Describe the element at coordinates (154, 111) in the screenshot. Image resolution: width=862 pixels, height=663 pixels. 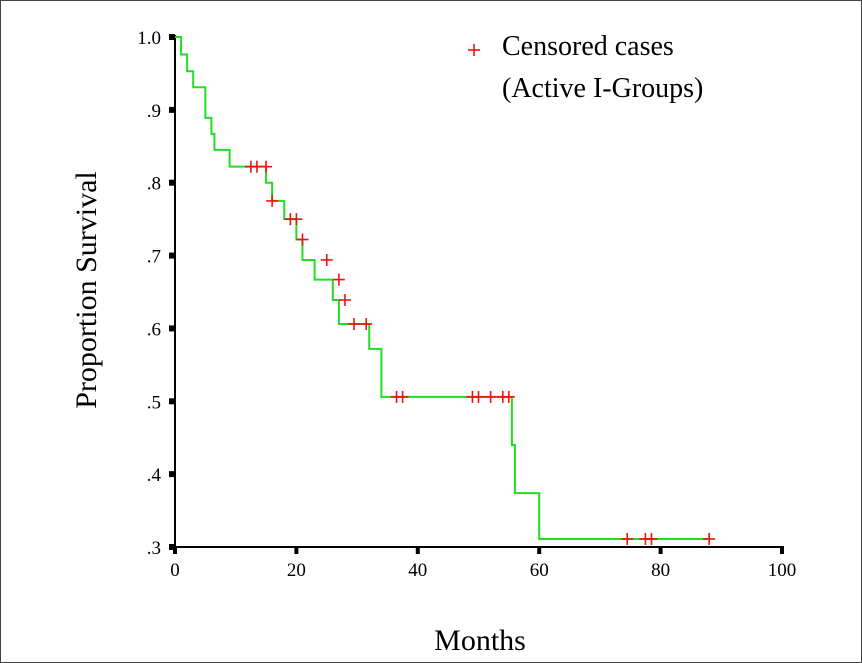
I see `y-tick-label: .9` at that location.